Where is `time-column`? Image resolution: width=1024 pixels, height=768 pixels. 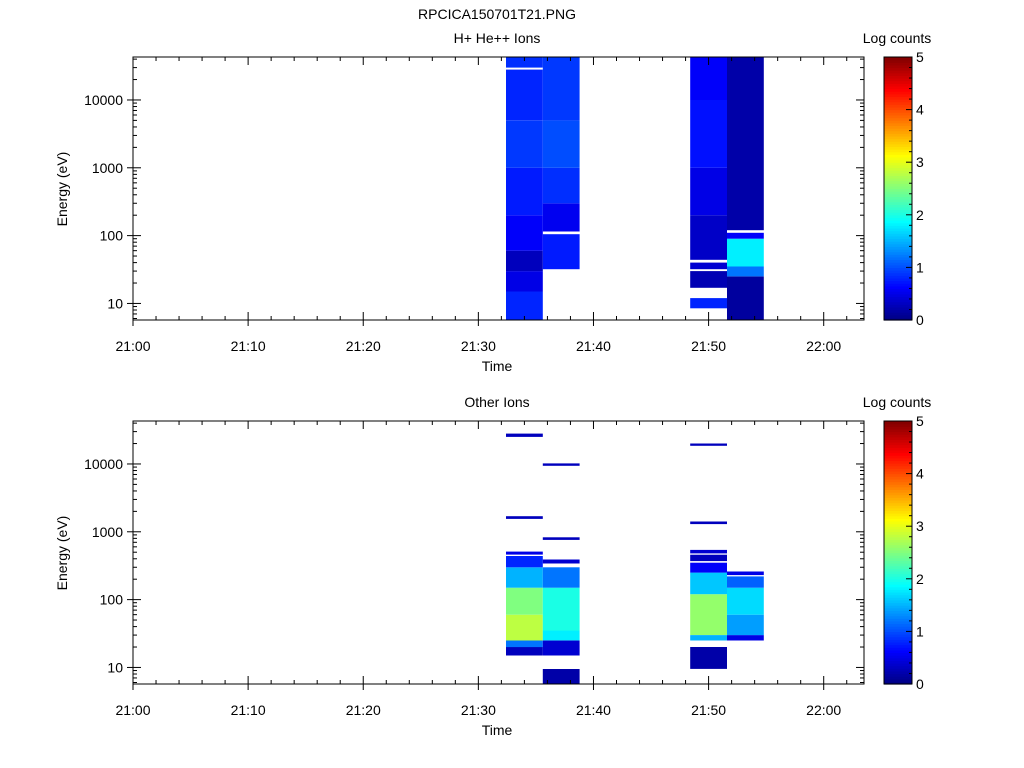 time-column is located at coordinates (745, 606).